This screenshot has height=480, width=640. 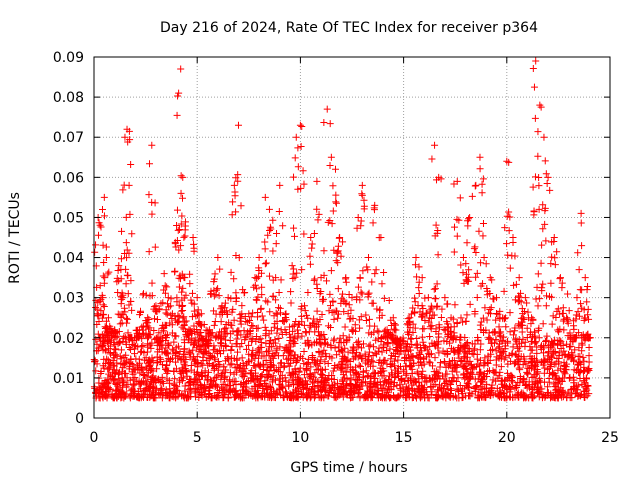 What do you see at coordinates (15, 238) in the screenshot?
I see `y-axis-label: ROTI / TECUs` at bounding box center [15, 238].